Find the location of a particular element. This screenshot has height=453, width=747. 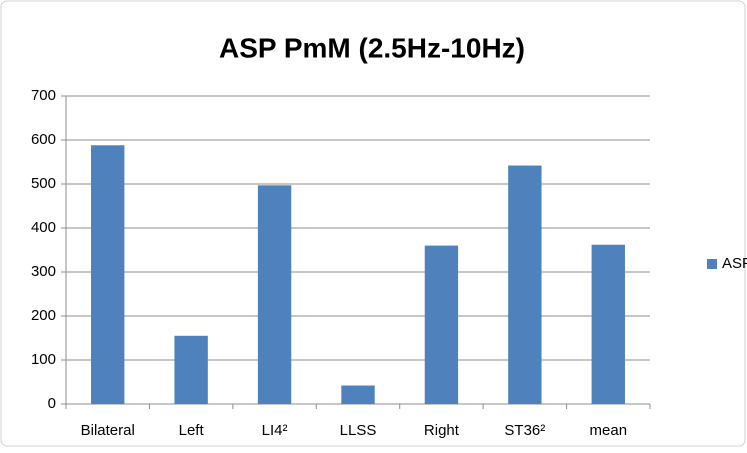

y-tick-label: 200 is located at coordinates (43, 315).